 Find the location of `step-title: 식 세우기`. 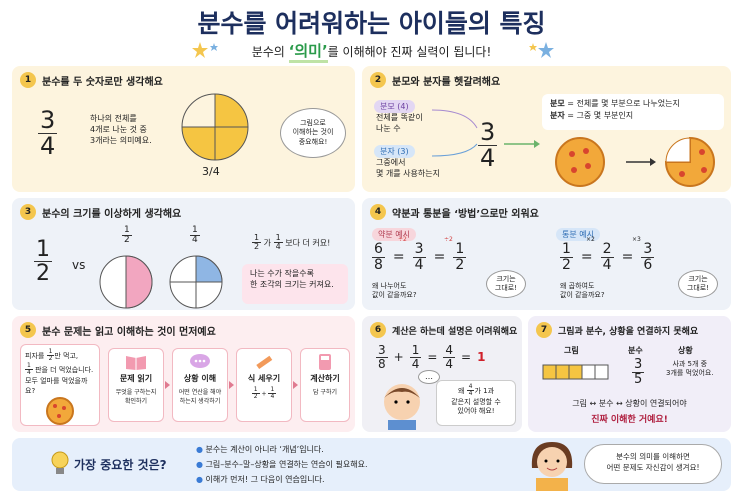

step-title: 식 세우기 is located at coordinates (264, 378).